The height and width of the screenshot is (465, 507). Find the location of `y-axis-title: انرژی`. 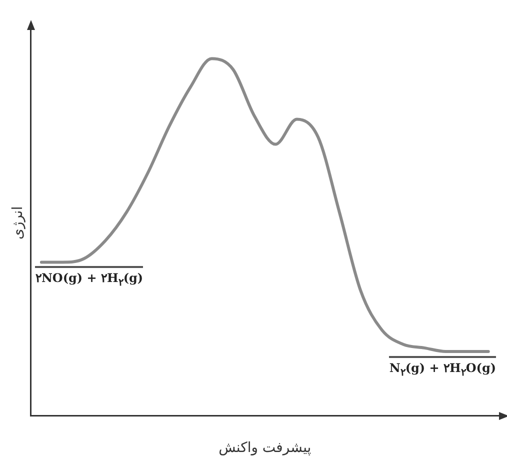

y-axis-title: انرژی is located at coordinates (18, 223).